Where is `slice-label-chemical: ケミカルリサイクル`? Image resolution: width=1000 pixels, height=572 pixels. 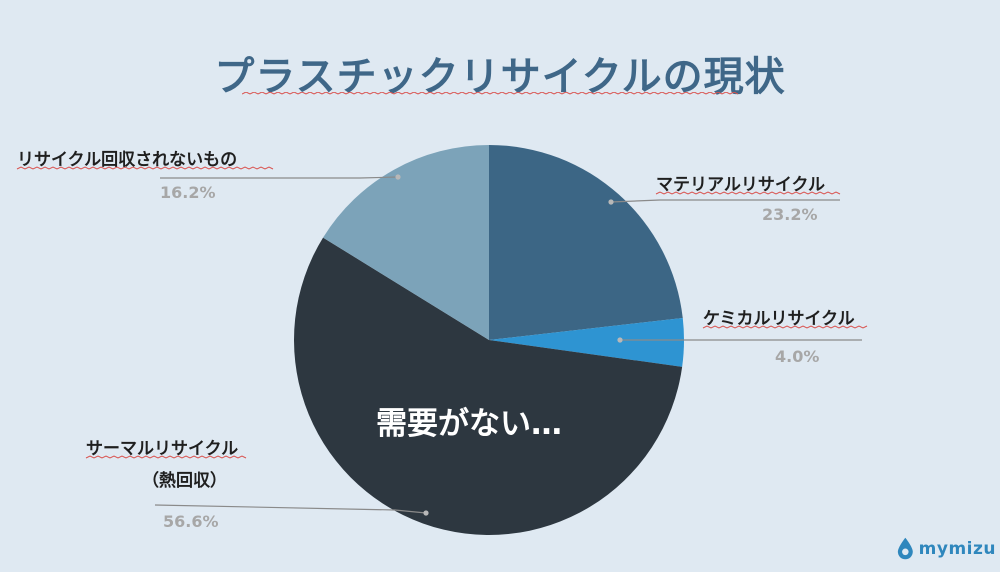 slice-label-chemical: ケミカルリサイクル is located at coordinates (779, 319).